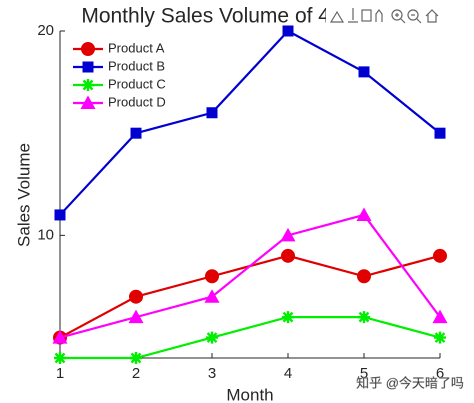  What do you see at coordinates (136, 65) in the screenshot?
I see `legend-label: Product B` at bounding box center [136, 65].